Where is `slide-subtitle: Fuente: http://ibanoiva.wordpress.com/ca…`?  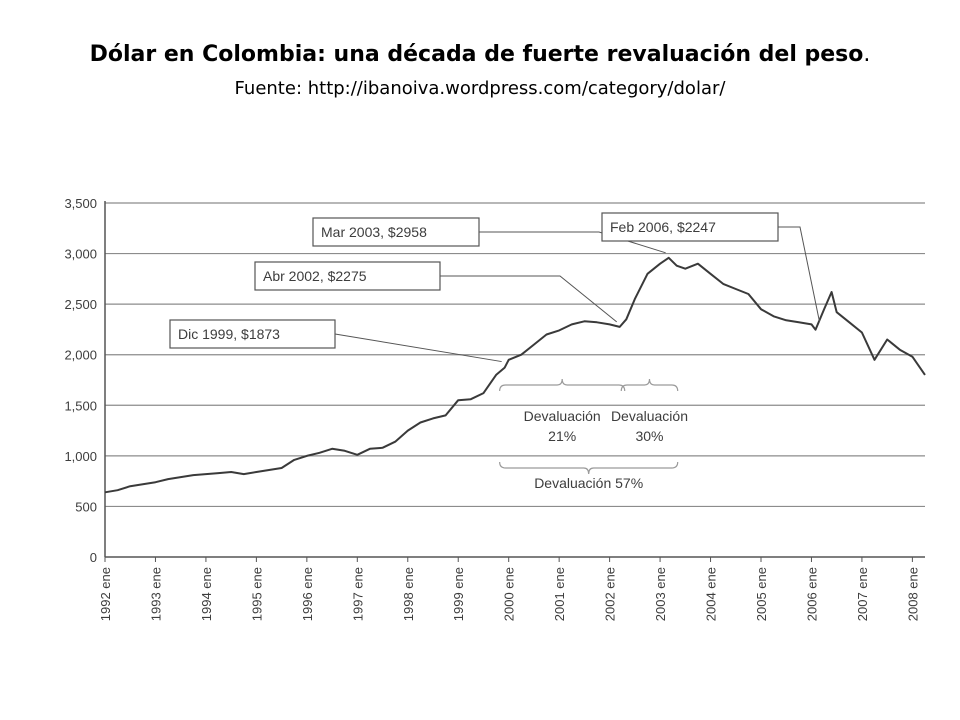
slide-subtitle: Fuente: http://ibanoiva.wordpress.com/ca… is located at coordinates (480, 88).